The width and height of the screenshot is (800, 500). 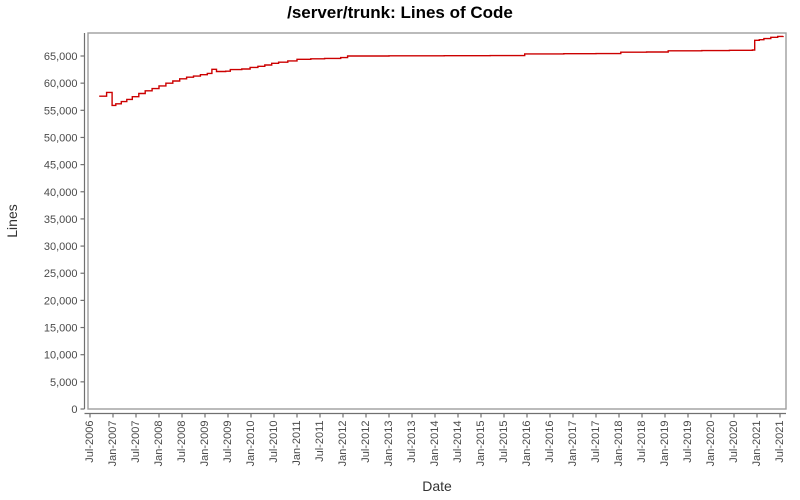 What do you see at coordinates (61, 274) in the screenshot?
I see `y-tick-label: 25,000` at bounding box center [61, 274].